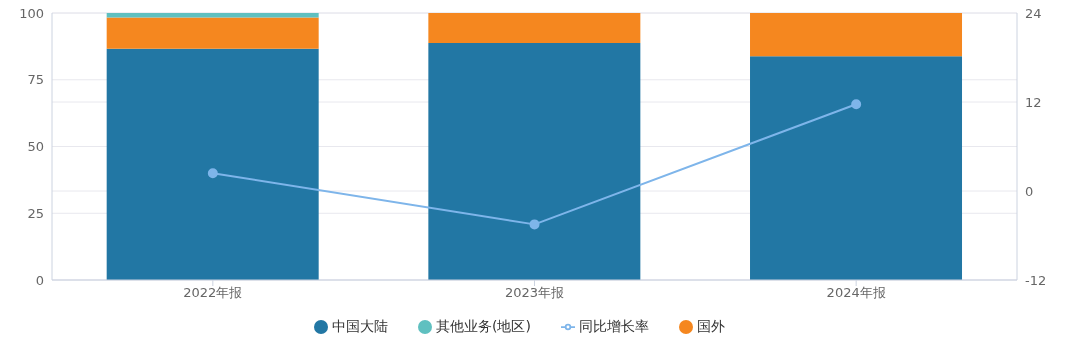  I want to click on legend-label: 国外, so click(710, 326).